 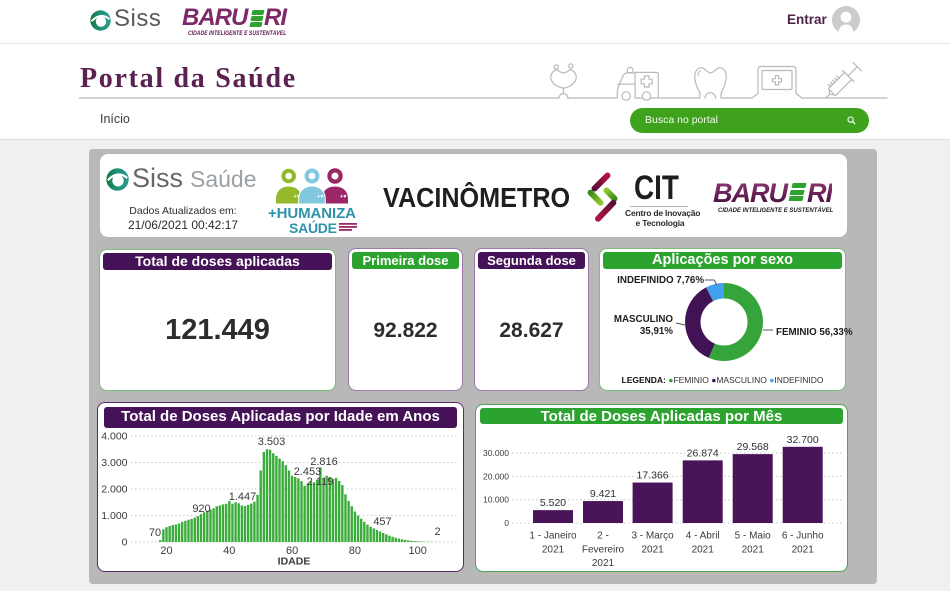 I want to click on svg-text: 3.000, so click(x=114, y=463).